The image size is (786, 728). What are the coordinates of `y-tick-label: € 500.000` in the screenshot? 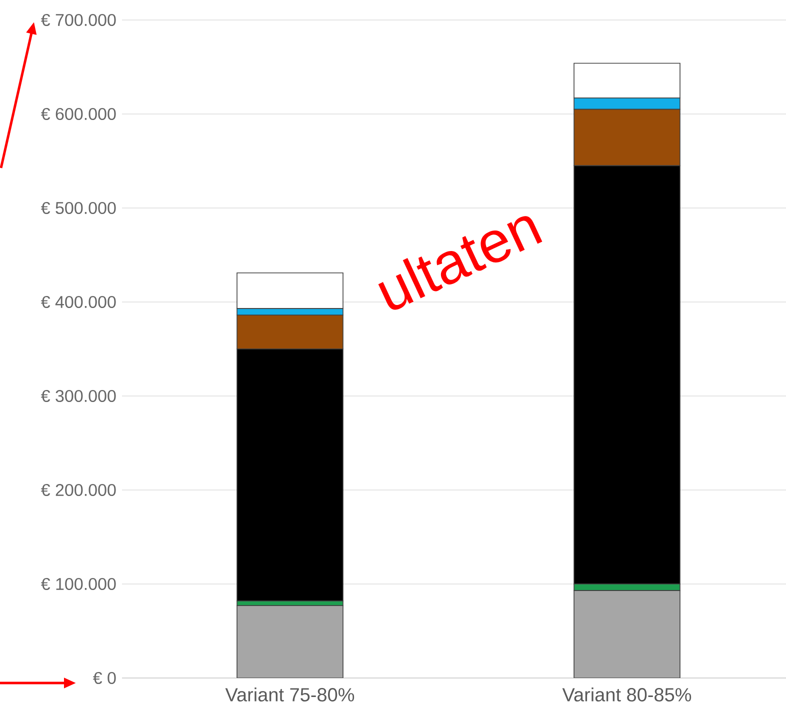 It's located at (78, 208).